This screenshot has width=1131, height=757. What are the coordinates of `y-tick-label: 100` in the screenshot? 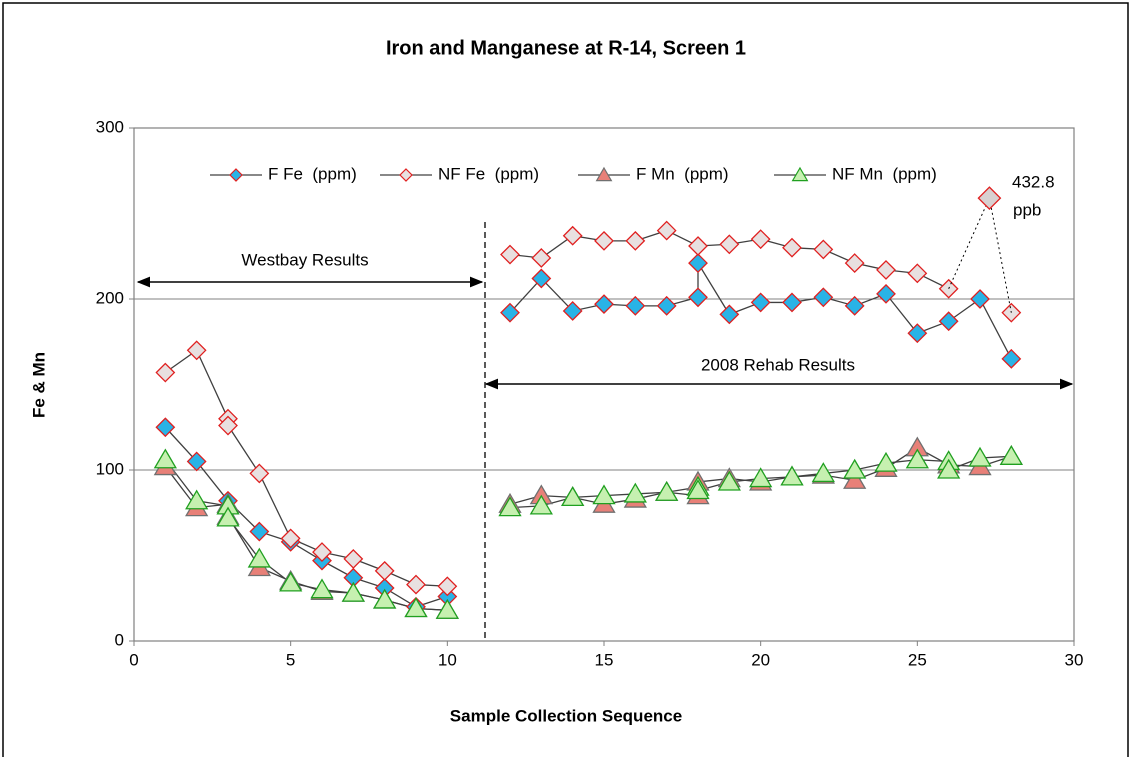 It's located at (110, 468).